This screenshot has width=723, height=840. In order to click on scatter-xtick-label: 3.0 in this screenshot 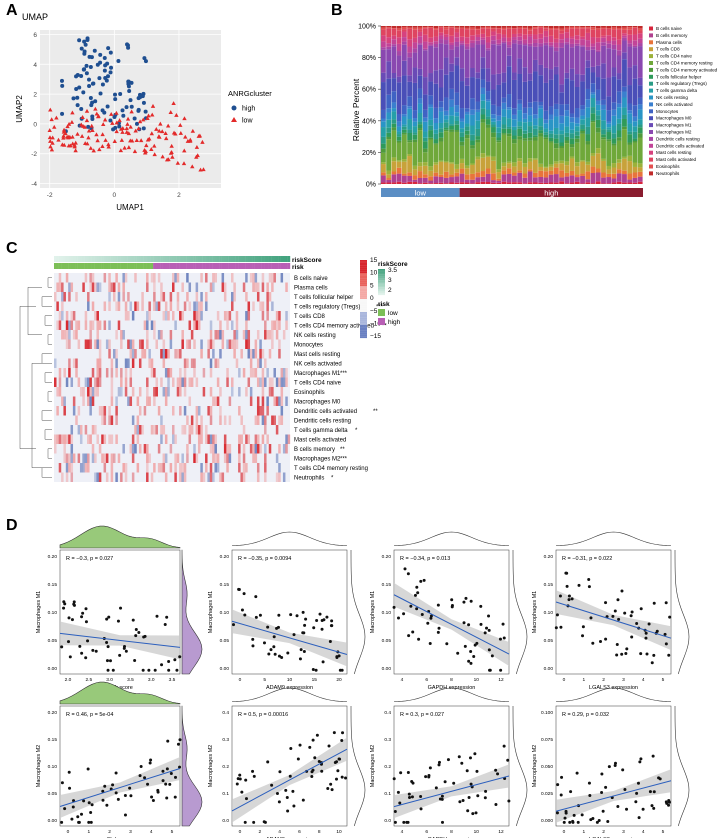, I will do `click(151, 680)`.